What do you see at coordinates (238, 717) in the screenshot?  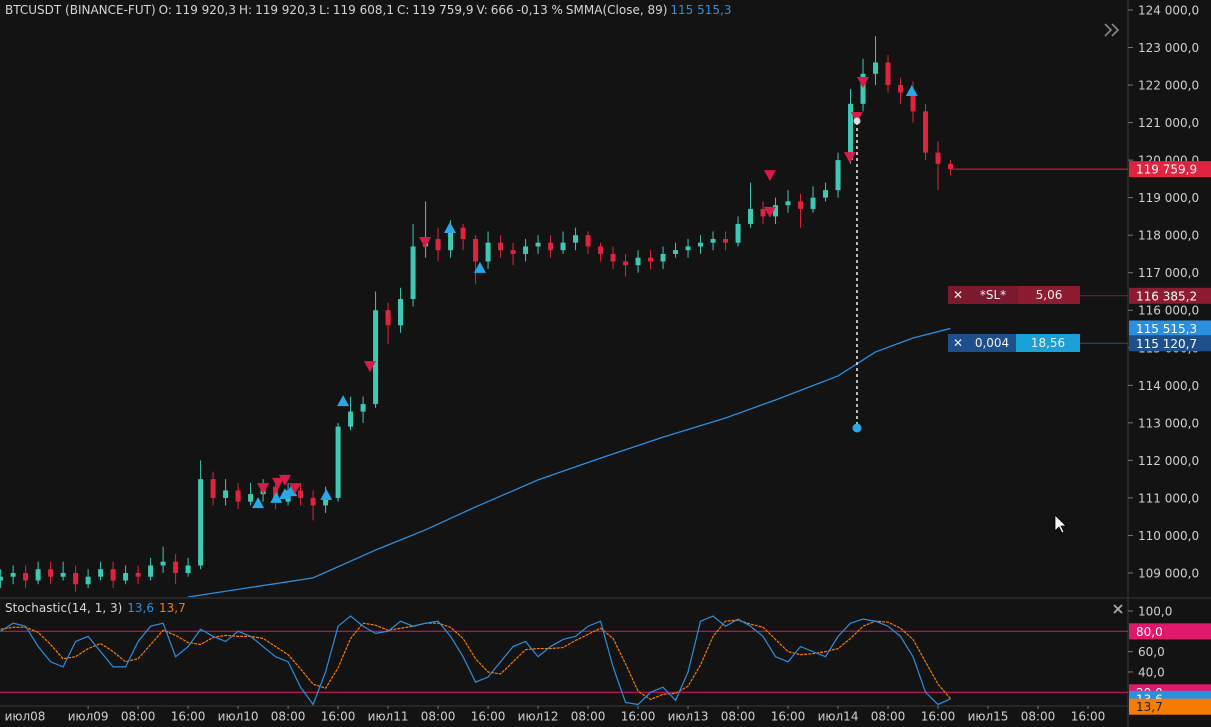 I see `x-tick-label: июл10` at bounding box center [238, 717].